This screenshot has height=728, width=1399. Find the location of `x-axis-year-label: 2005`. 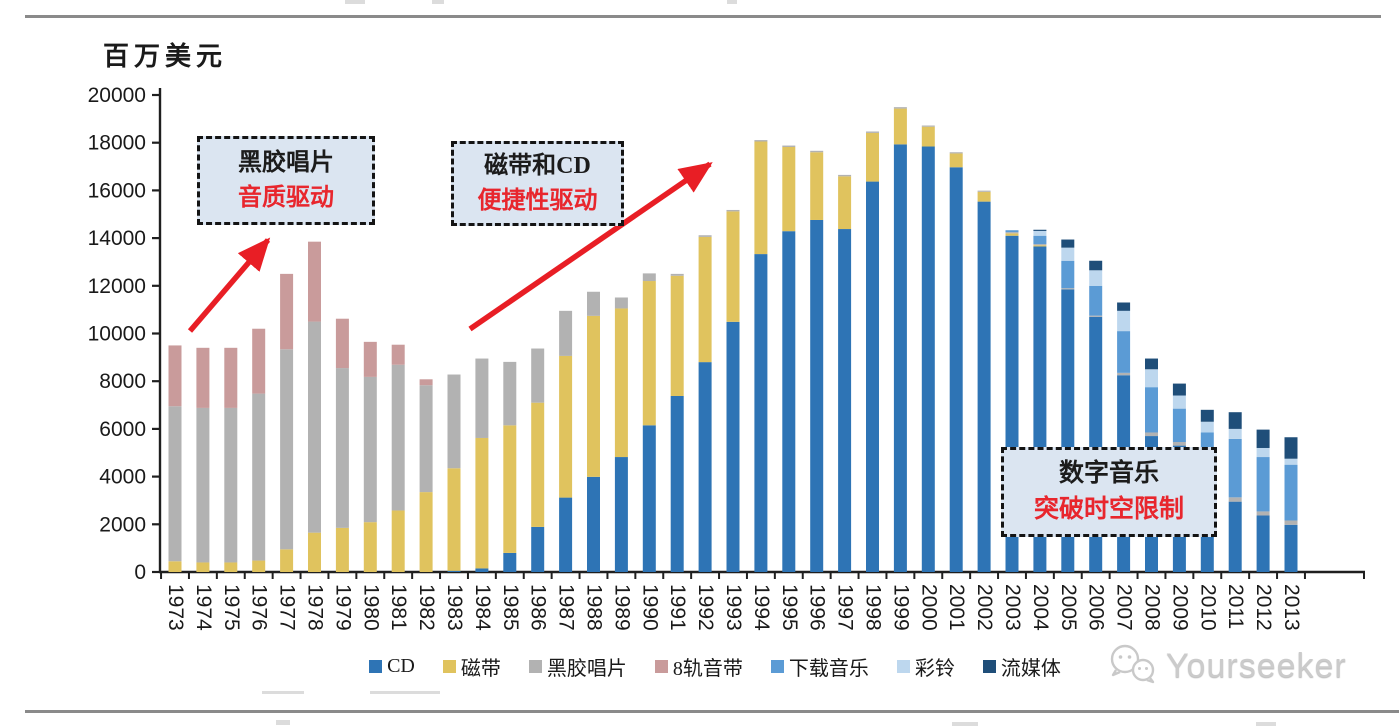

x-axis-year-label: 2005 is located at coordinates (1068, 607).